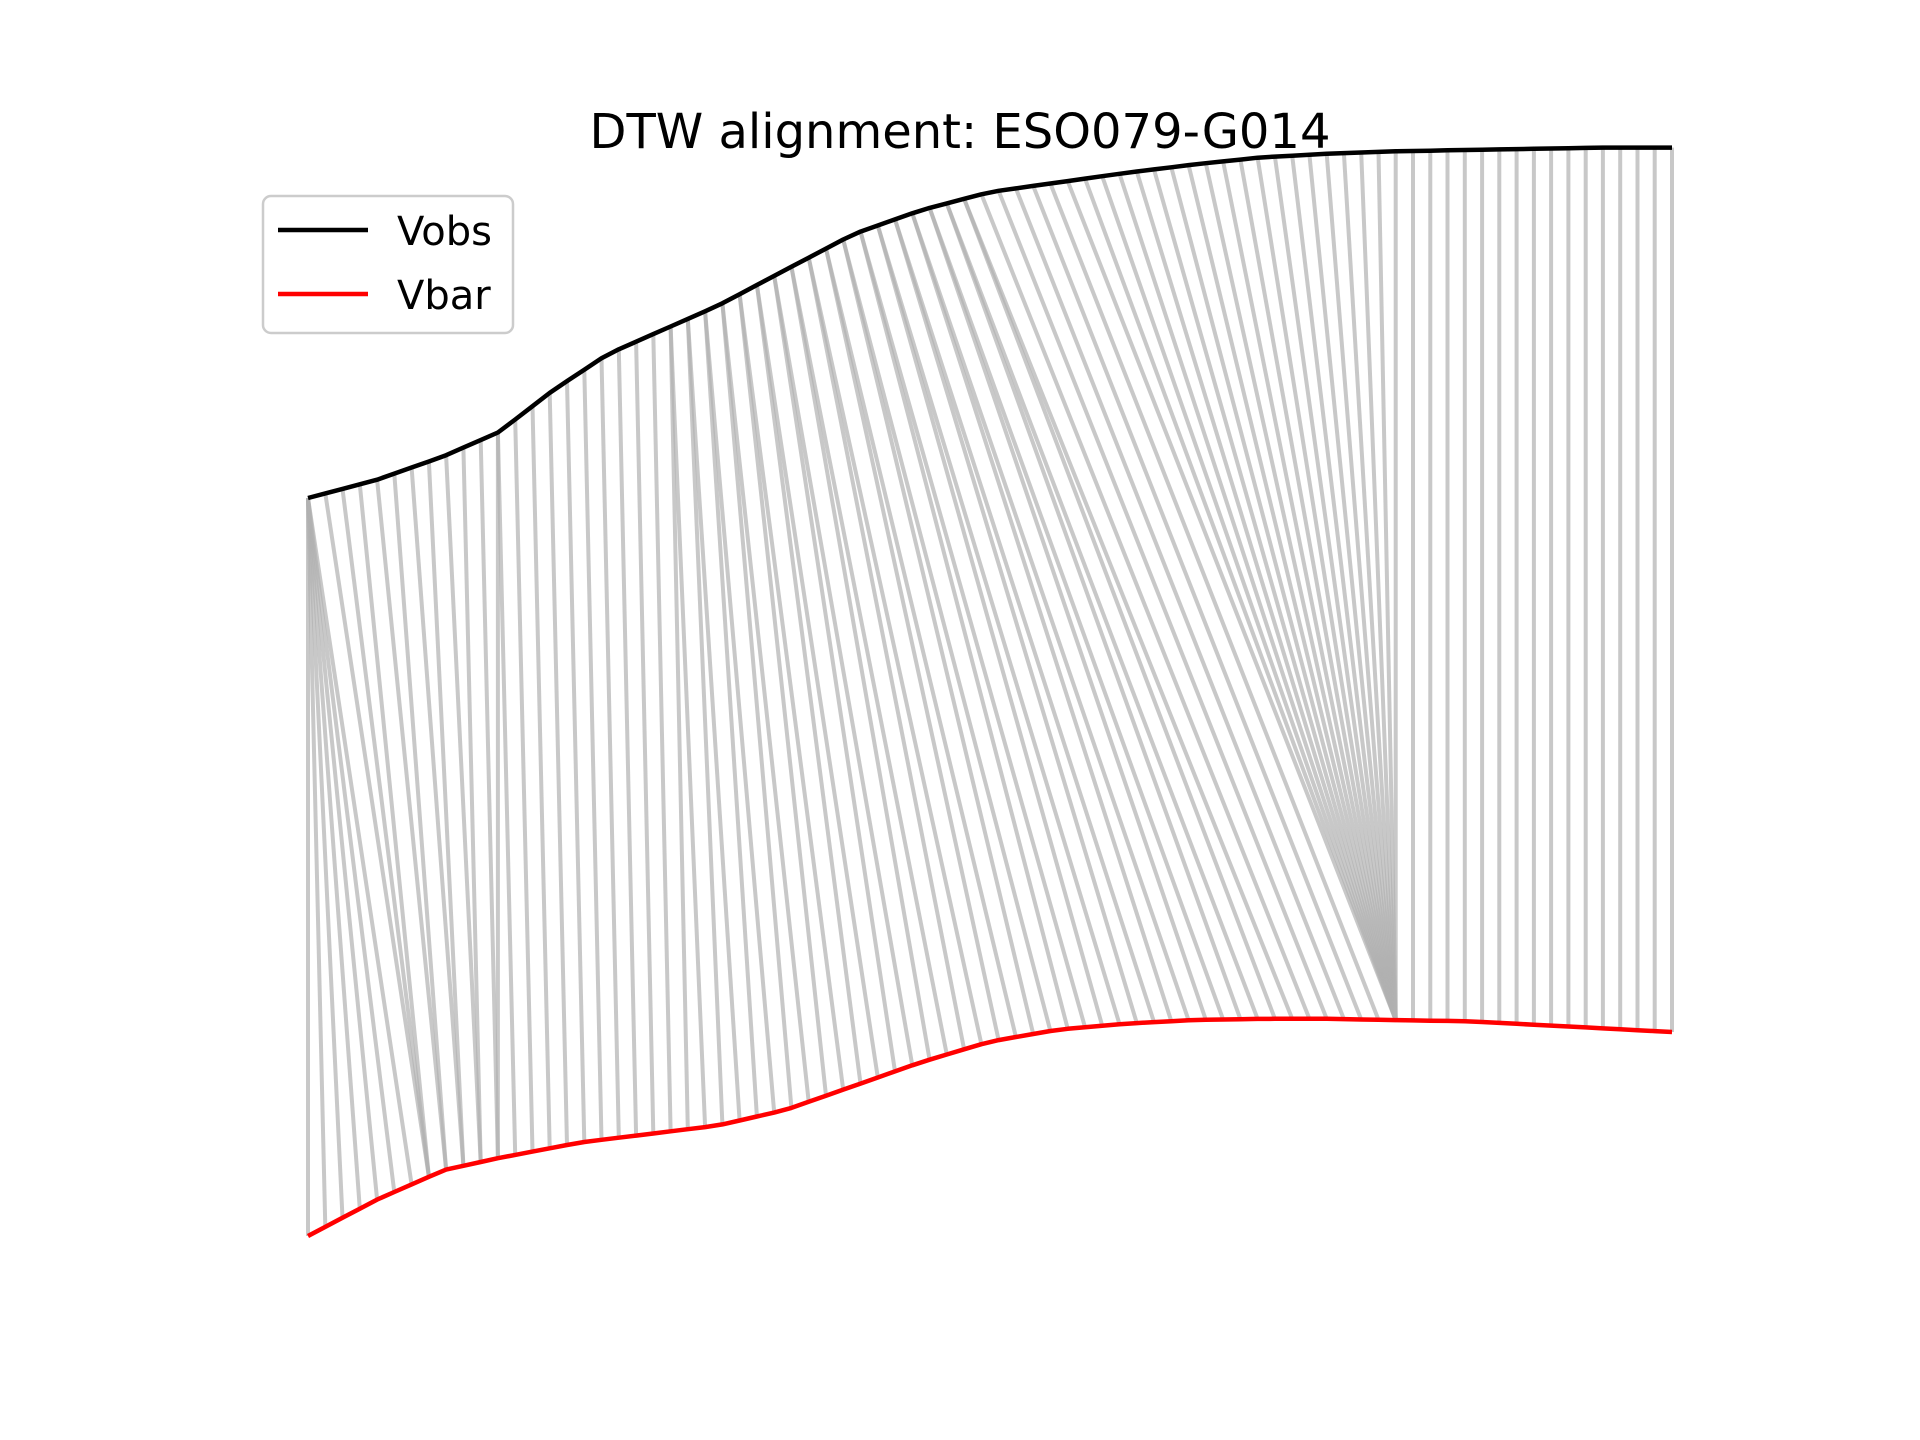 The width and height of the screenshot is (1920, 1440). Describe the element at coordinates (444, 296) in the screenshot. I see `legend-label-vbar: Vbar` at that location.